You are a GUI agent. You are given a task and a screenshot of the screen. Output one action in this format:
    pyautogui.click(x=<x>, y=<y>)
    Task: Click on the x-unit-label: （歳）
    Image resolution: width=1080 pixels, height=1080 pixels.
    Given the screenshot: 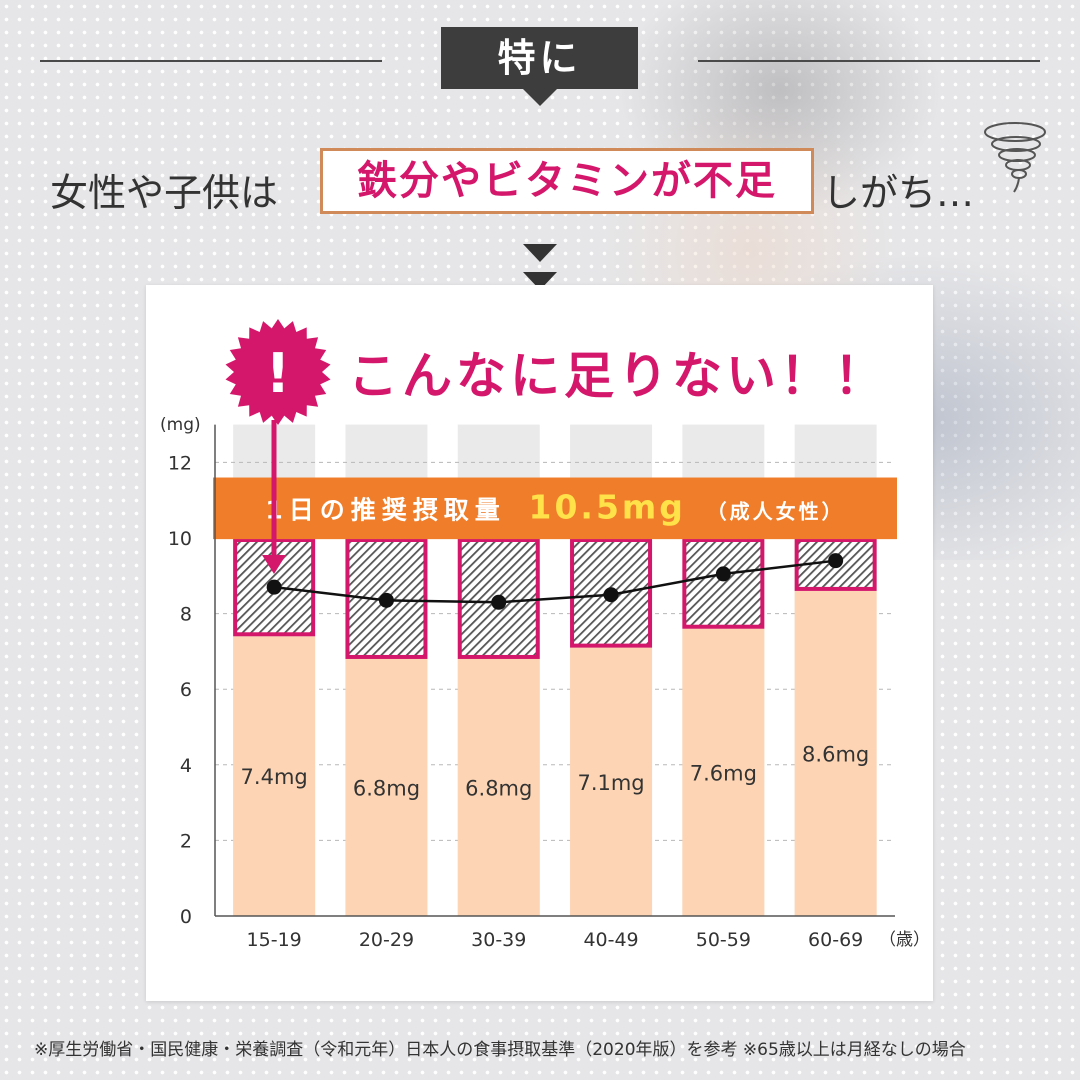 What is the action you would take?
    pyautogui.click(x=904, y=940)
    